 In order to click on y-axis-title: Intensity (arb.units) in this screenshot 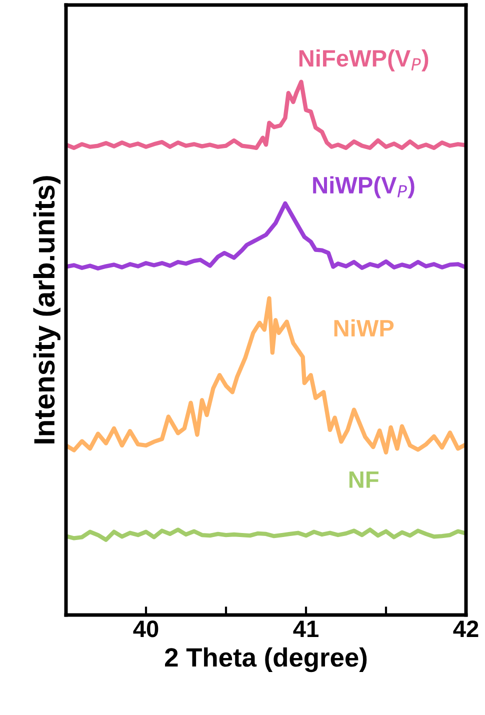, I will do `click(46, 310)`.